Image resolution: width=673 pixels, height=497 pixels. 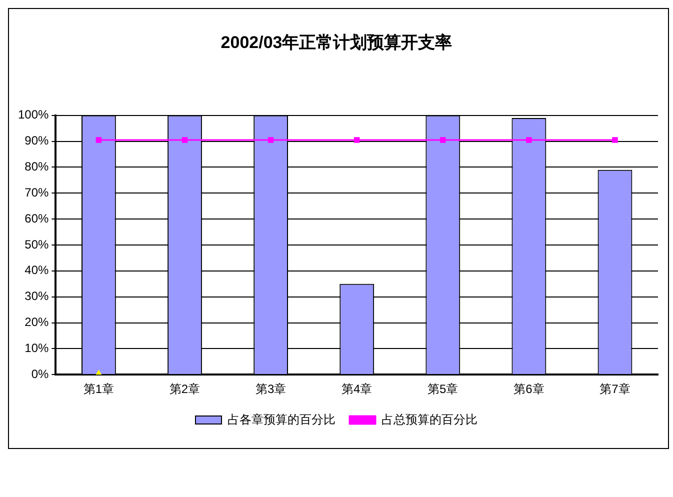 What do you see at coordinates (443, 389) in the screenshot?
I see `x-tick-label: 第5章` at bounding box center [443, 389].